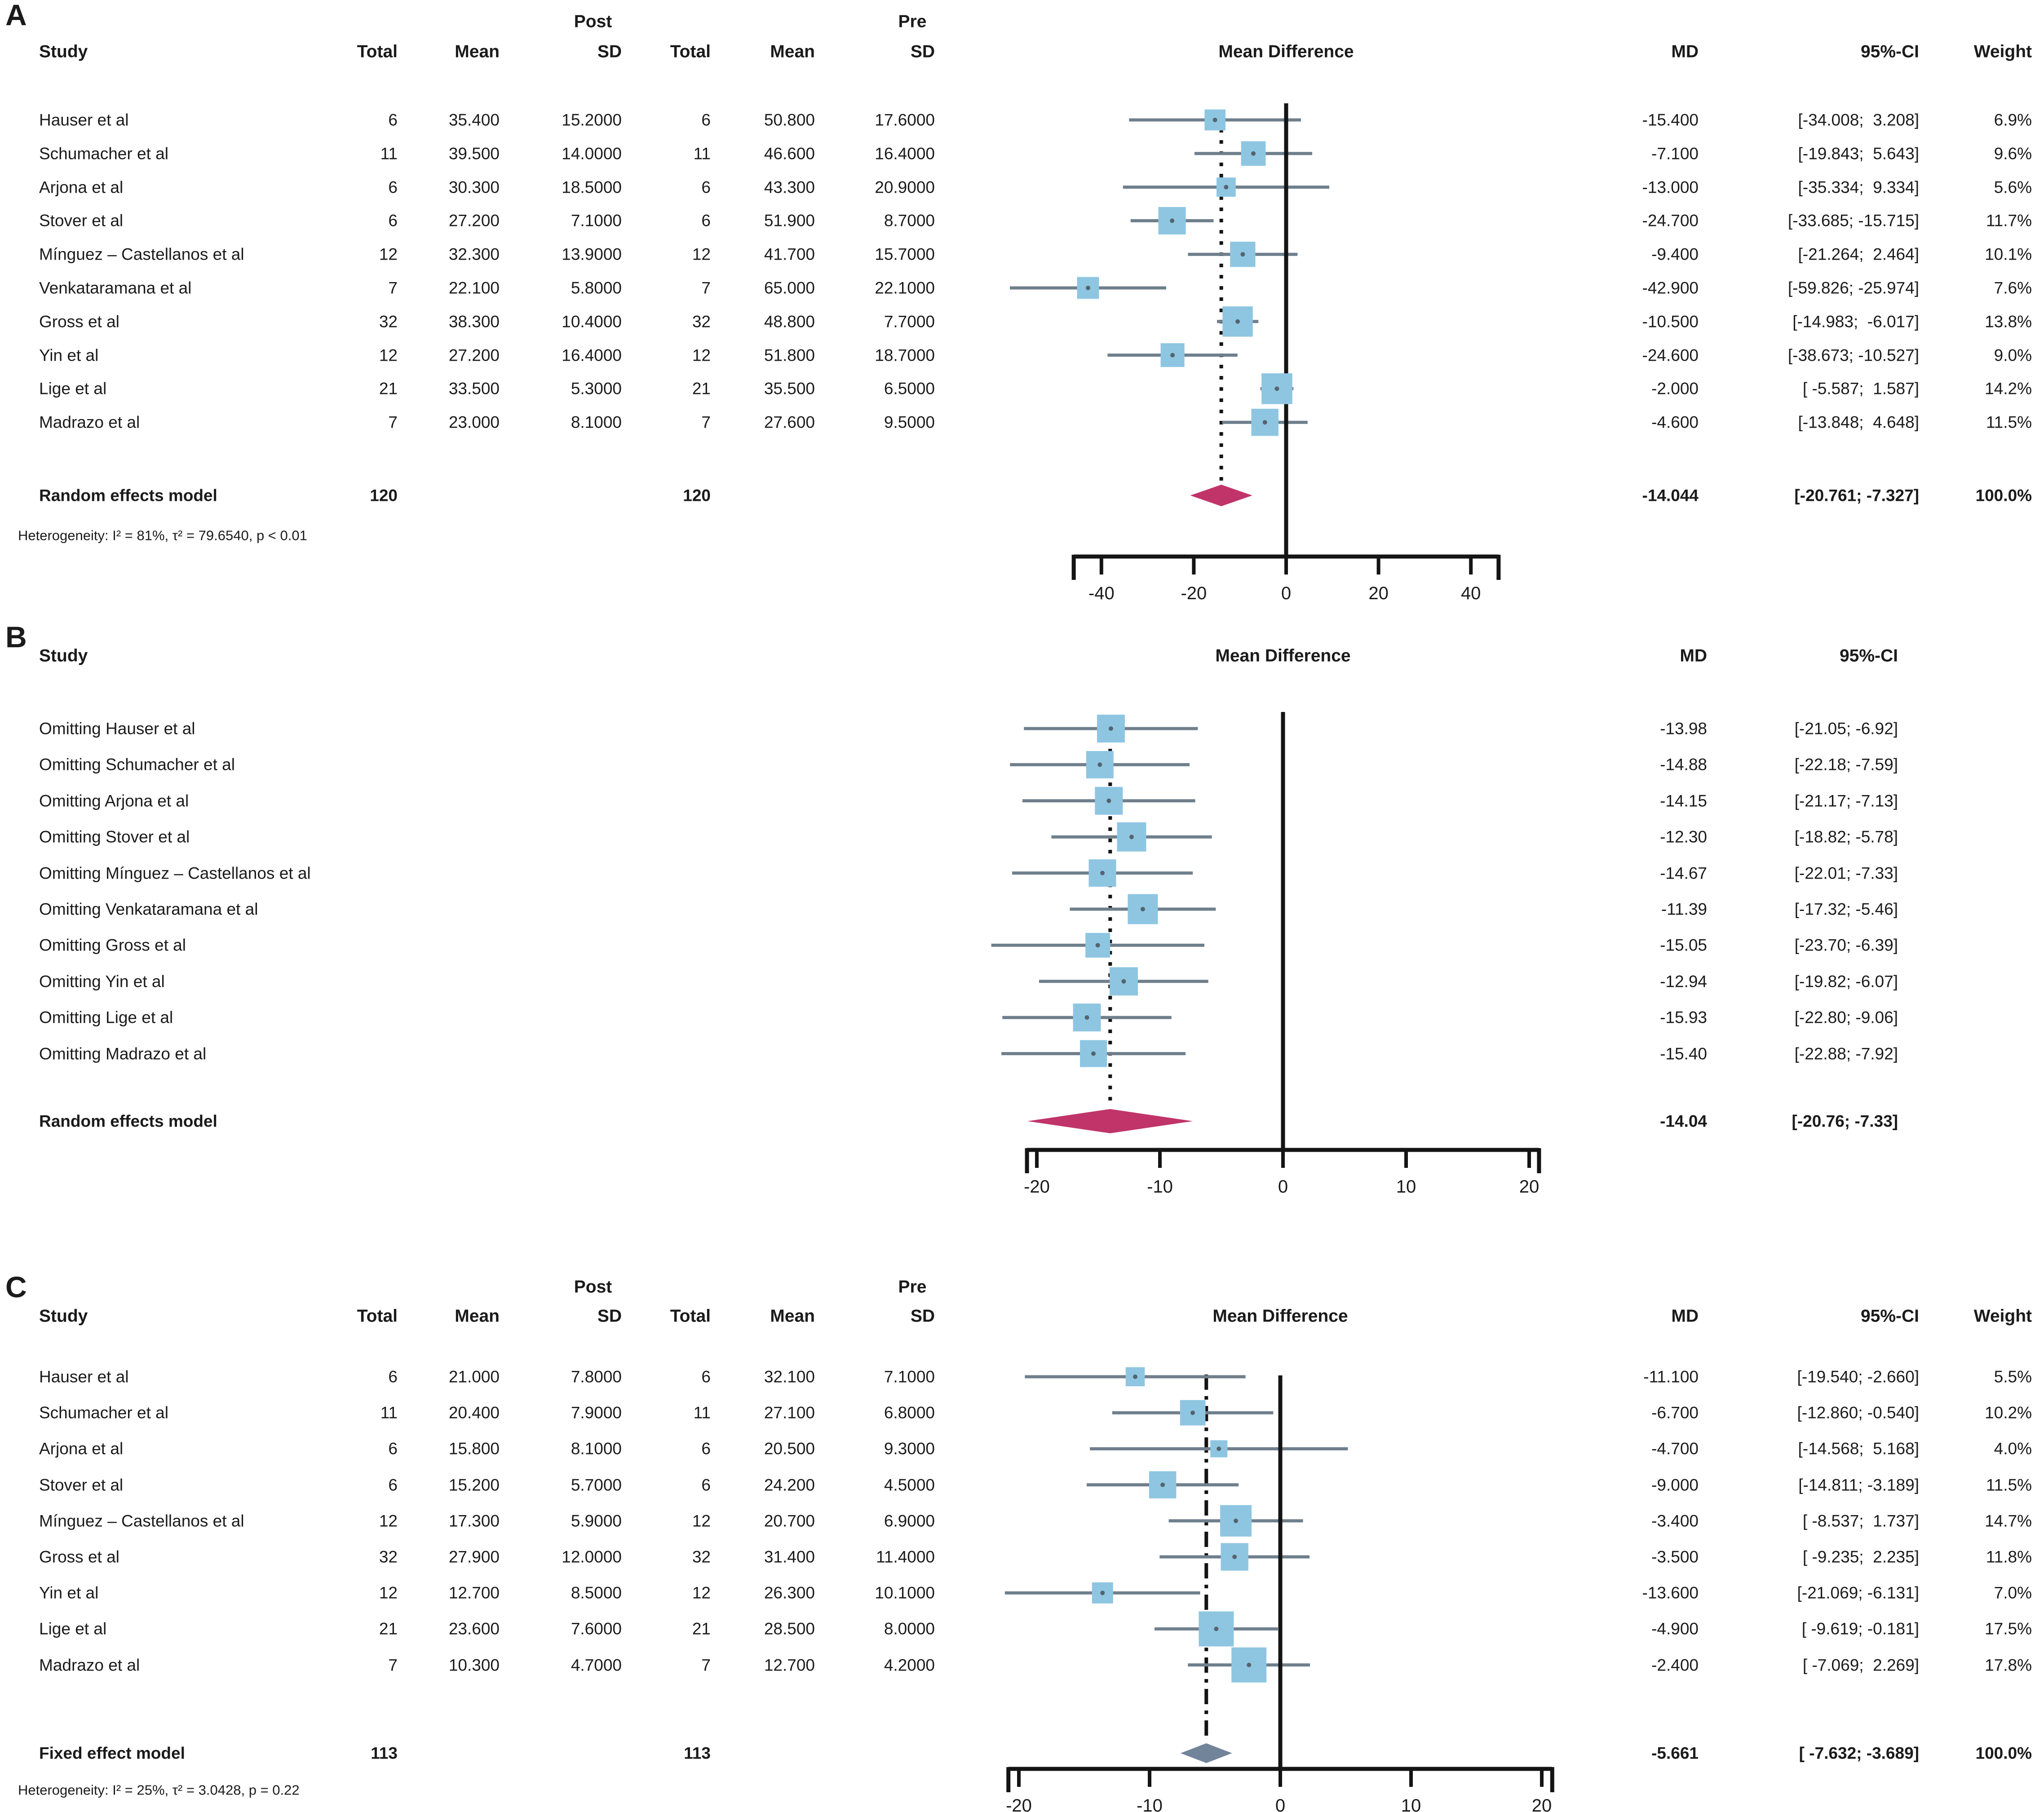 The height and width of the screenshot is (1812, 2044). What do you see at coordinates (1859, 1753) in the screenshot?
I see `model-ci: [ -7.632; -3.689]` at bounding box center [1859, 1753].